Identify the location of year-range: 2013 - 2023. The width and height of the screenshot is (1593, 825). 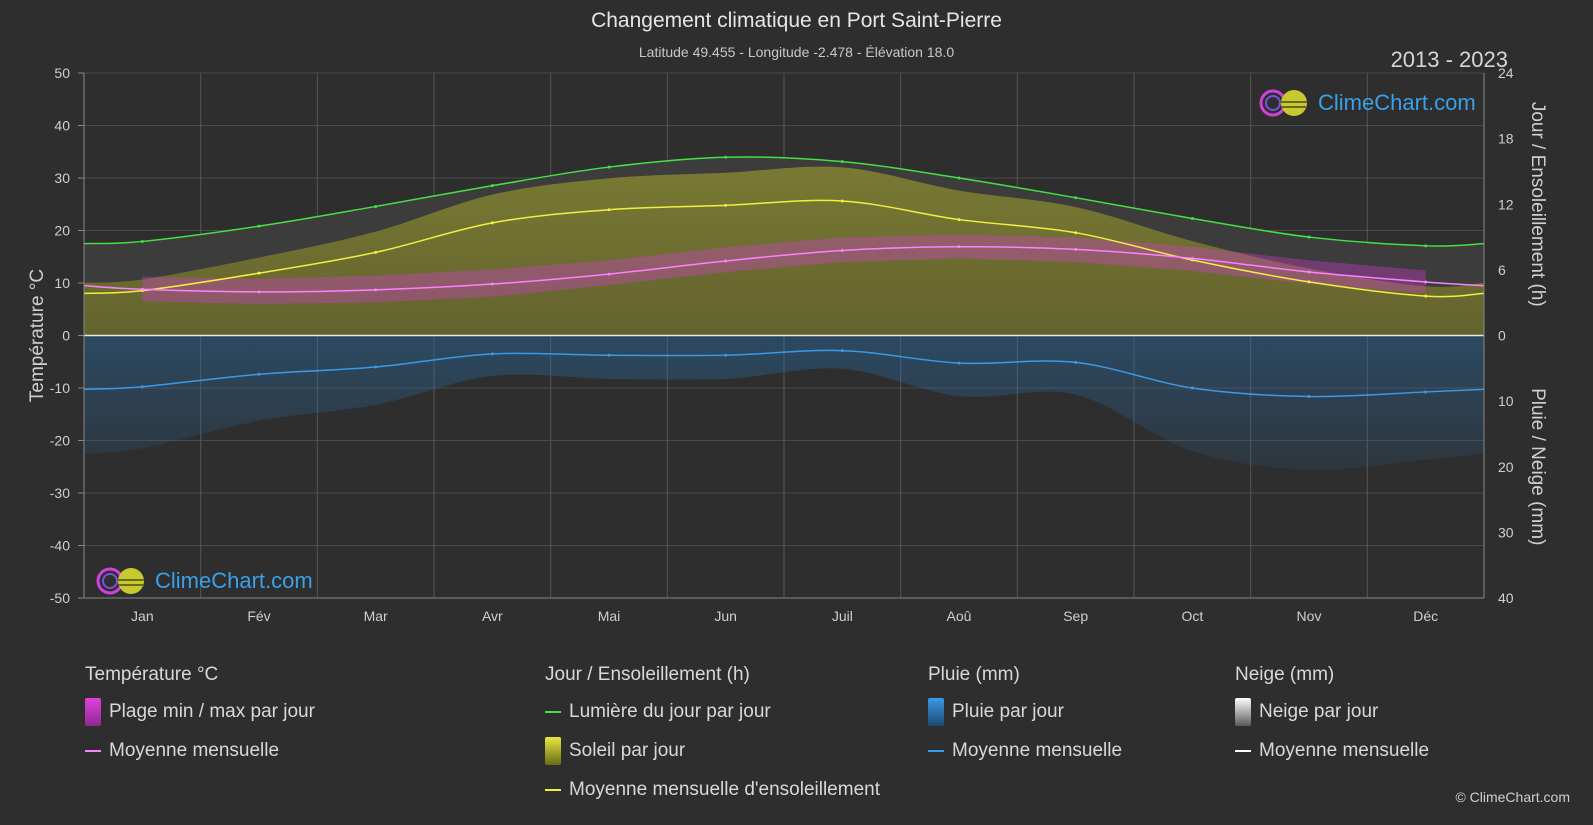
(1449, 59).